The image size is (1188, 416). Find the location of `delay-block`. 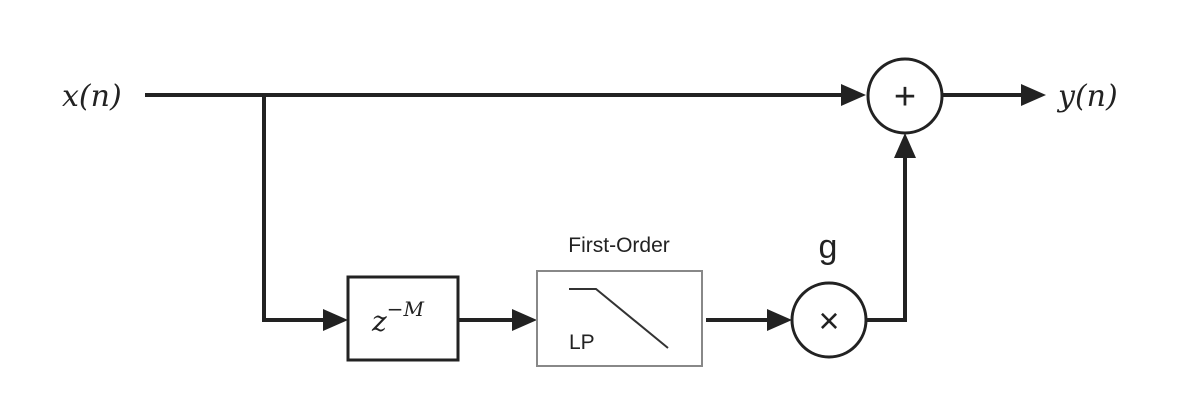

delay-block is located at coordinates (403, 318).